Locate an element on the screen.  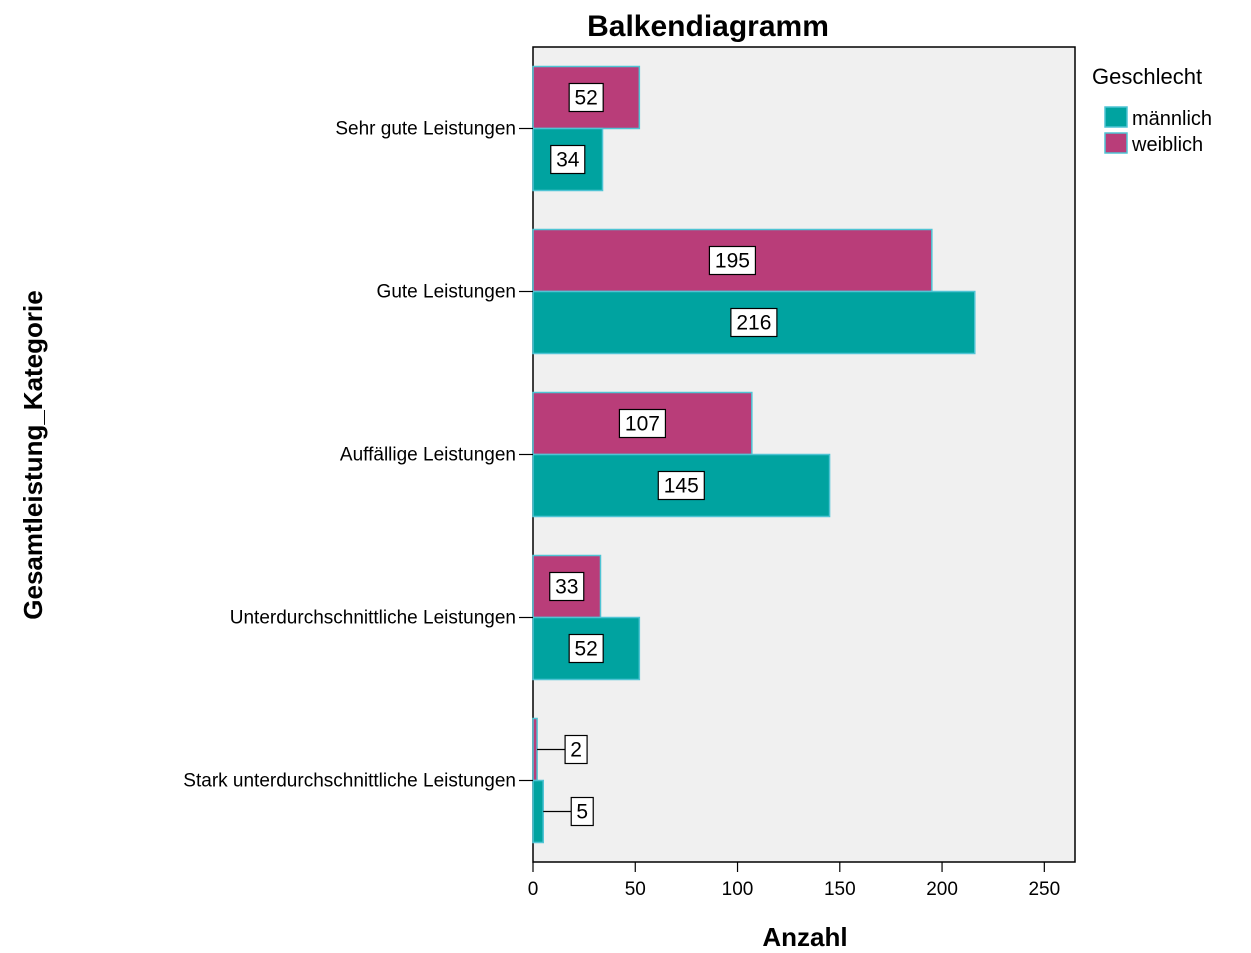
x-tick-label: 250 is located at coordinates (1044, 889).